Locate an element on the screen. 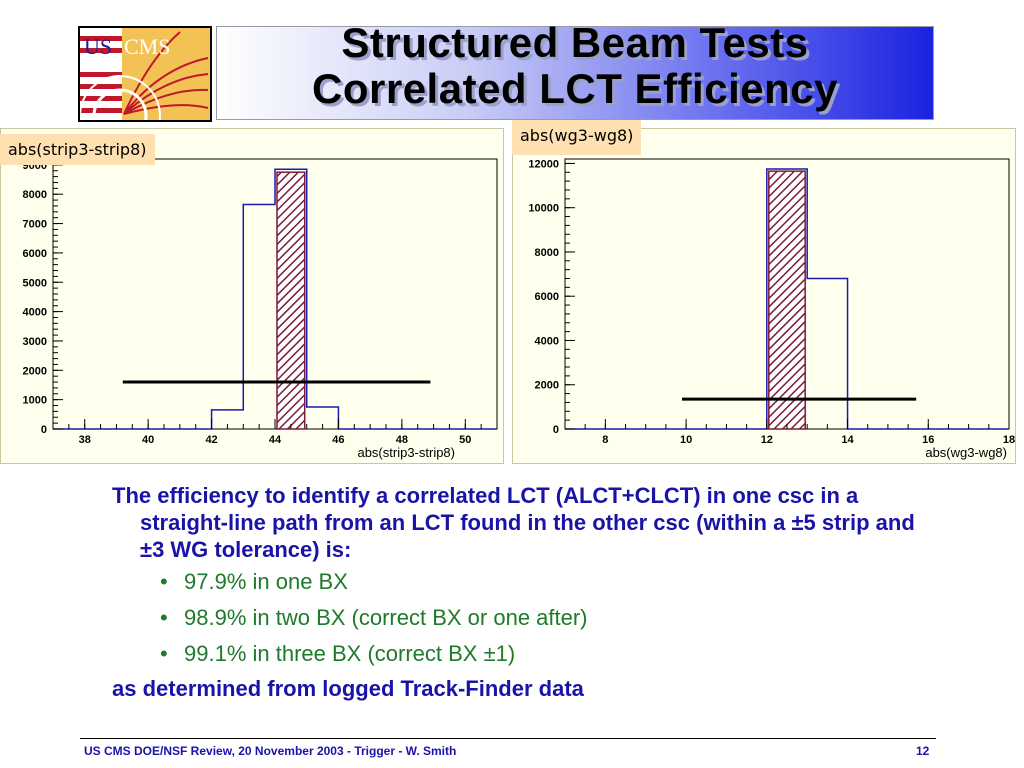 The width and height of the screenshot is (1024, 768). x-tick-label: 40 is located at coordinates (148, 440).